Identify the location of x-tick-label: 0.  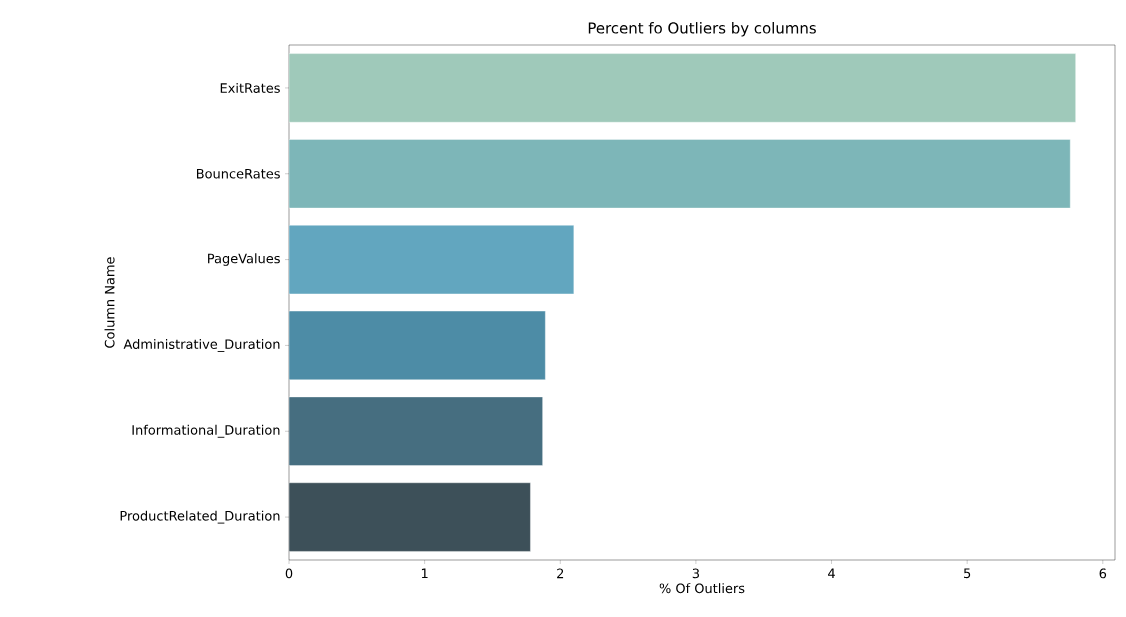
(289, 573).